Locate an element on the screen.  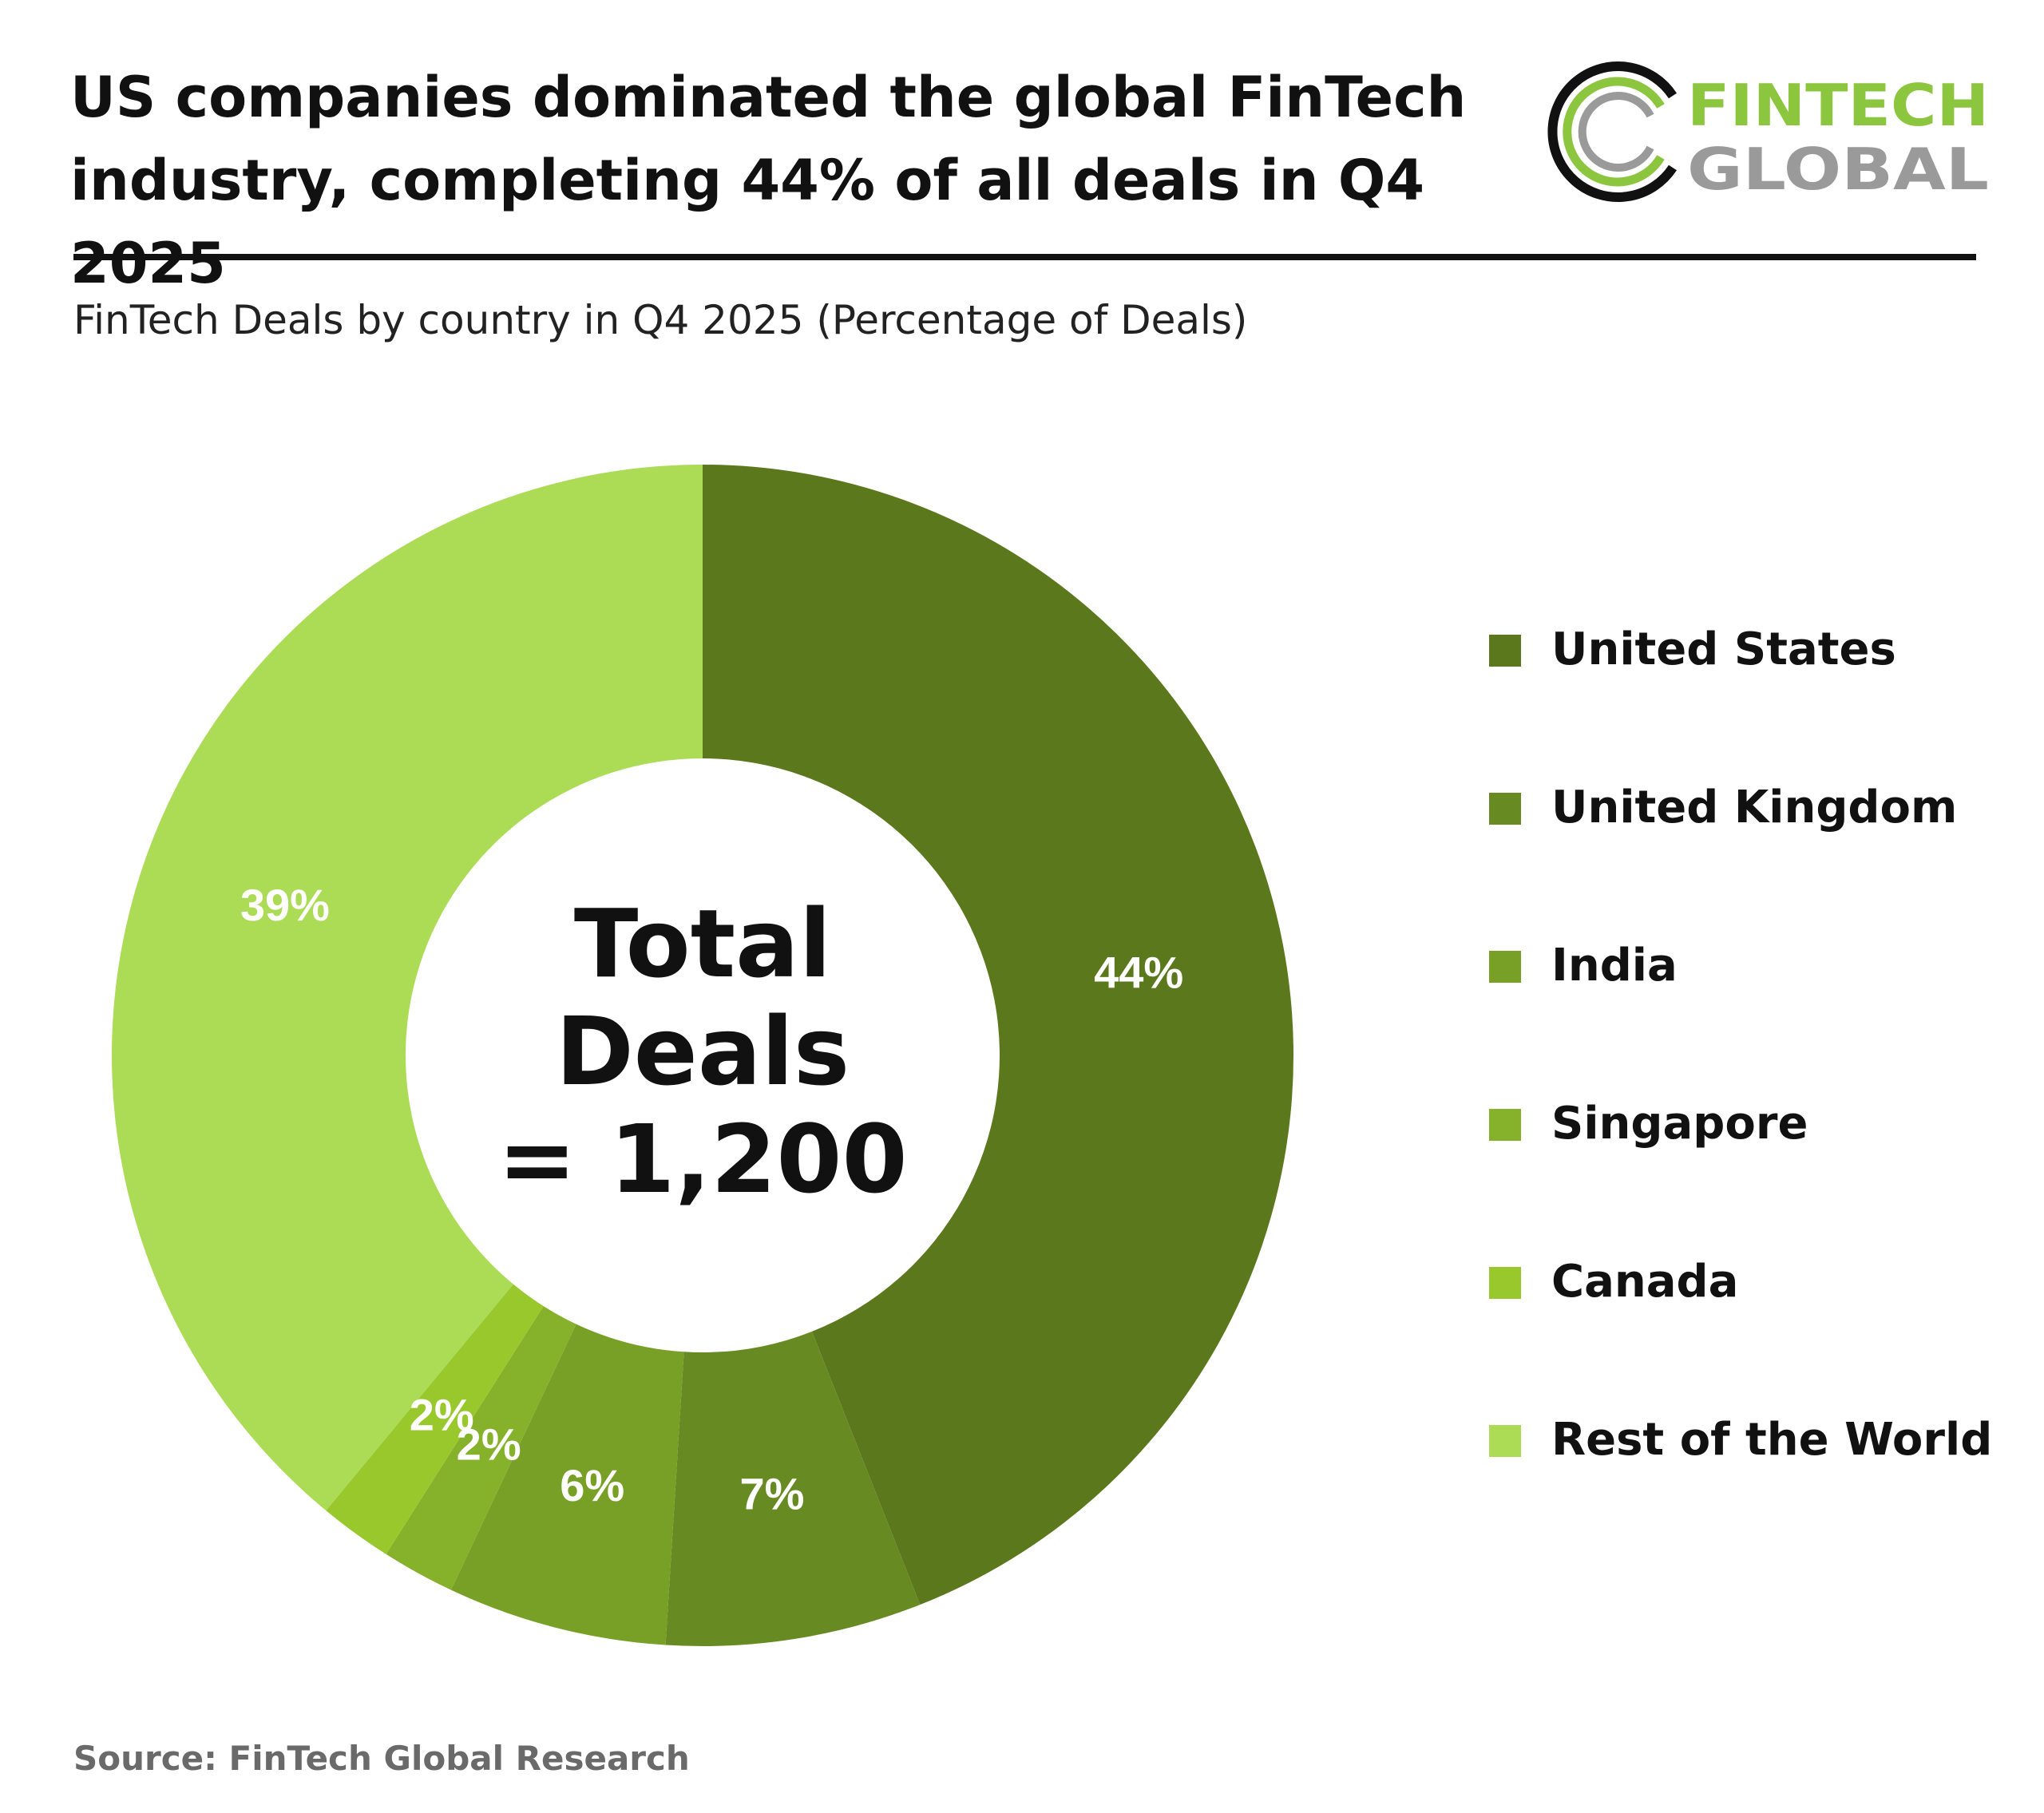
legend-item-canada: Canada is located at coordinates (1752, 1283).